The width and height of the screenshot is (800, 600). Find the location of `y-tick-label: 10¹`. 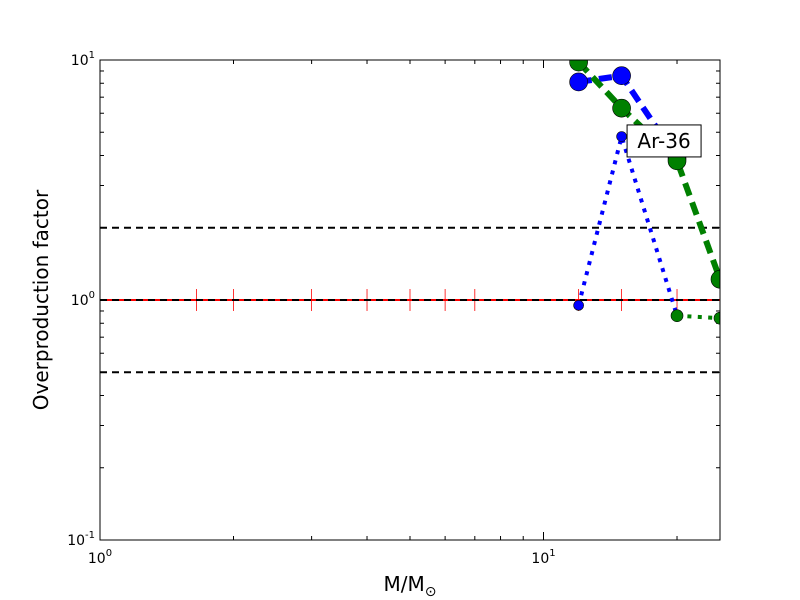

y-tick-label: 10¹ is located at coordinates (83, 59).